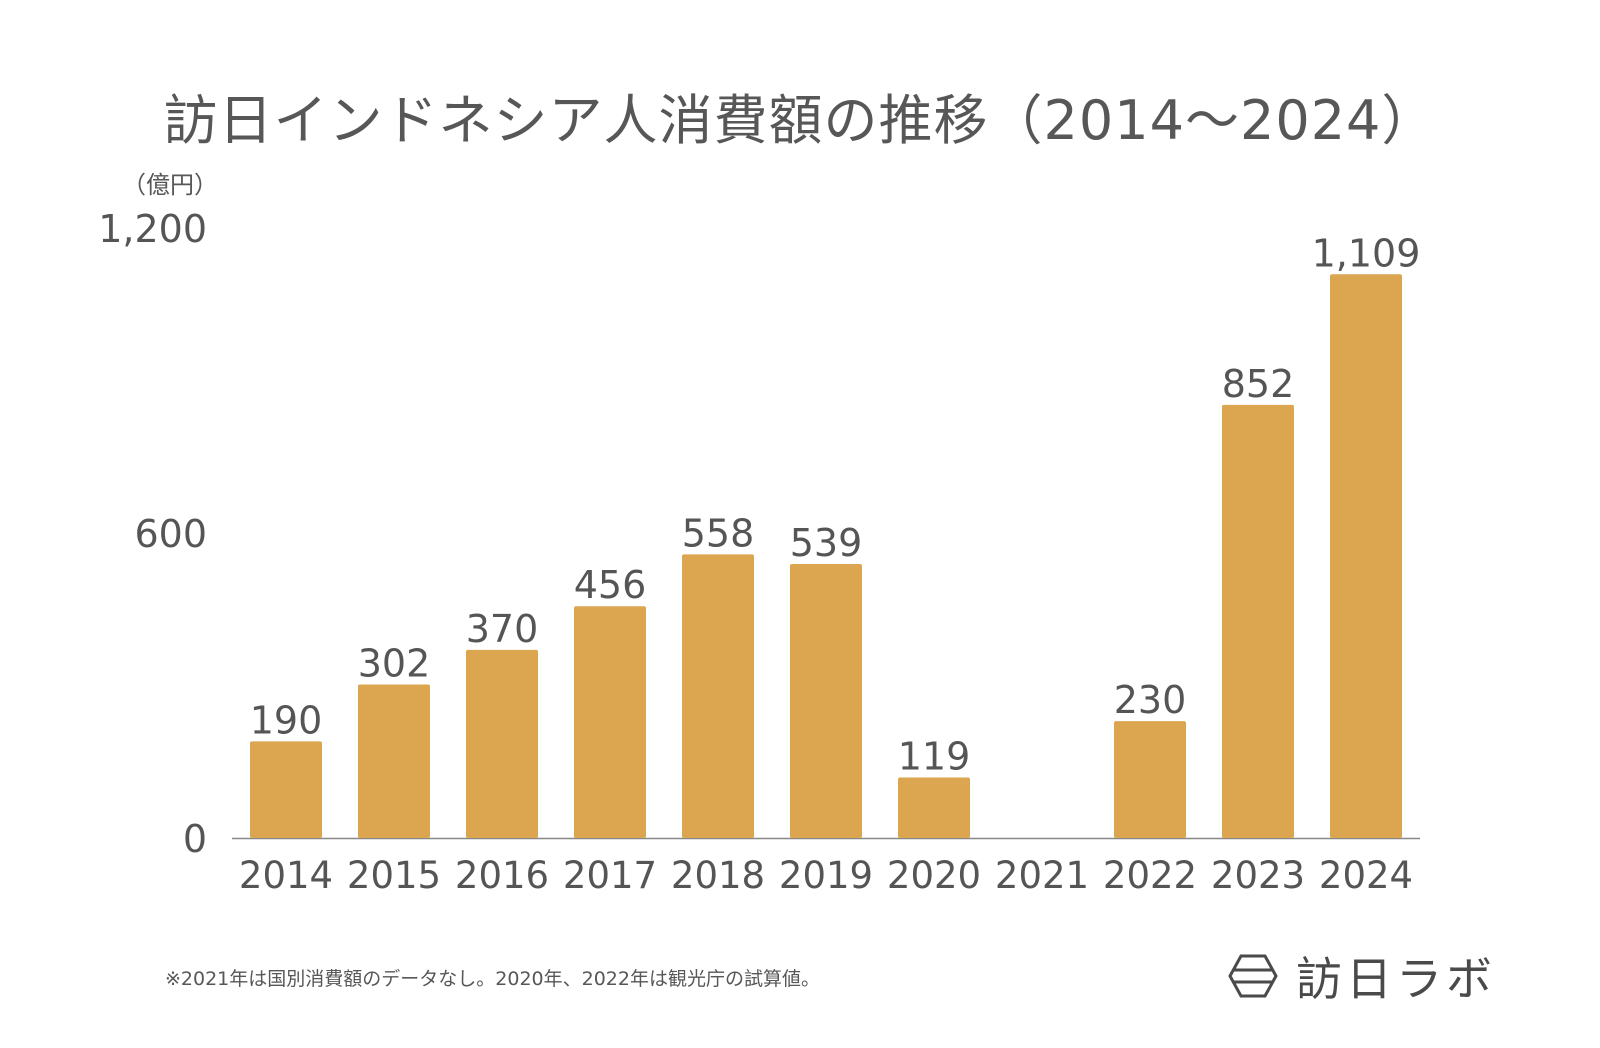 This screenshot has height=1048, width=1600. What do you see at coordinates (492, 979) in the screenshot?
I see `footnote: ※2021年は国別消費額のデータなし。2020年、2022年は観光庁の試算値。` at bounding box center [492, 979].